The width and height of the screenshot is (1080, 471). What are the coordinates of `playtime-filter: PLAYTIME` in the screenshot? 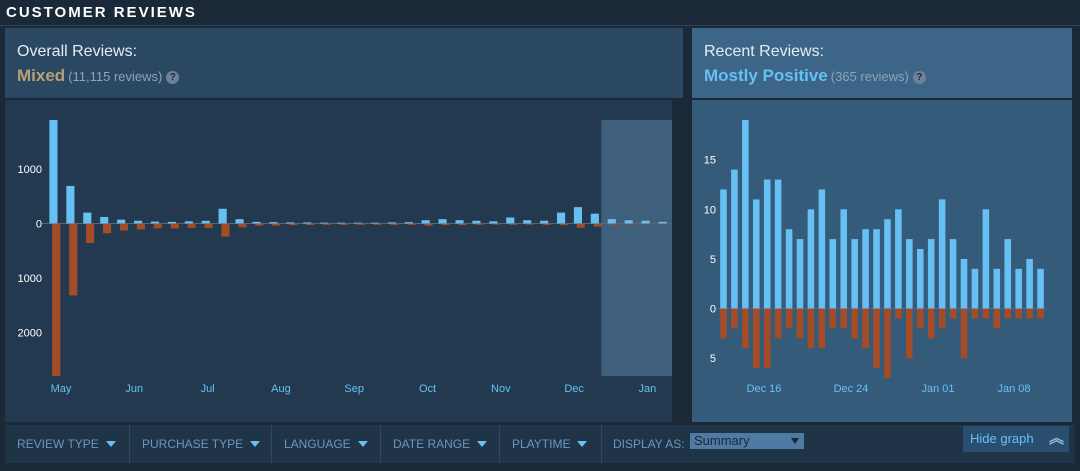 It's located at (551, 444).